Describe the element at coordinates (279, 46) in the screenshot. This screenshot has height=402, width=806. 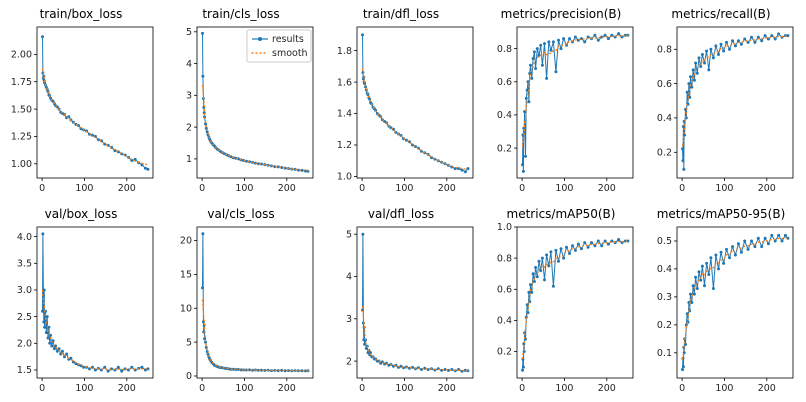
I see `legend: results smooth` at that location.